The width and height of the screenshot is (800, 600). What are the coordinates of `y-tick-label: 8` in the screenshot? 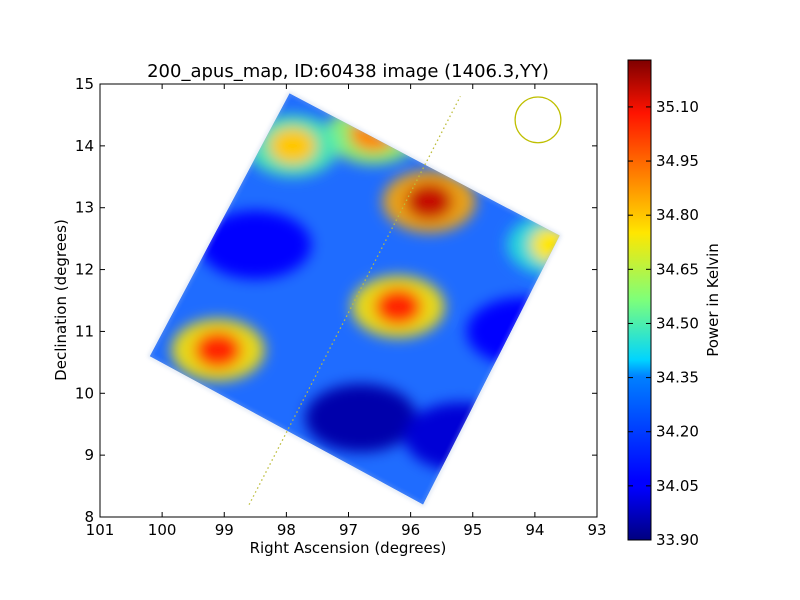 It's located at (89, 517).